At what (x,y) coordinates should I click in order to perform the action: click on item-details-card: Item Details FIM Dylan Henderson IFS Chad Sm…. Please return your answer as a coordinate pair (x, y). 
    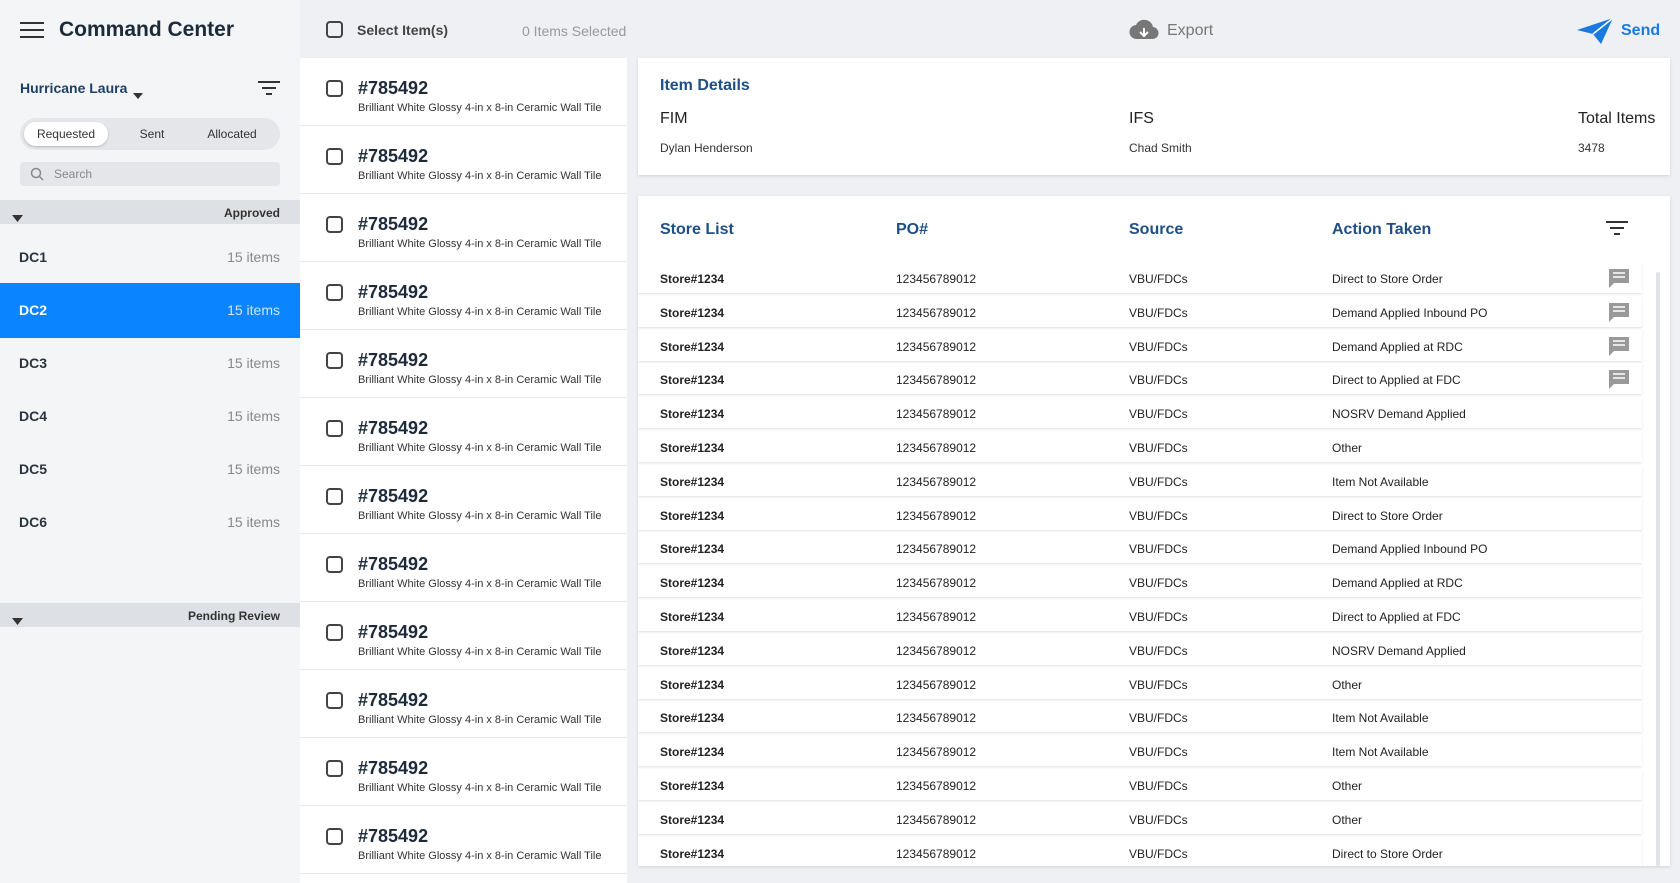
    Looking at the image, I should click on (1154, 116).